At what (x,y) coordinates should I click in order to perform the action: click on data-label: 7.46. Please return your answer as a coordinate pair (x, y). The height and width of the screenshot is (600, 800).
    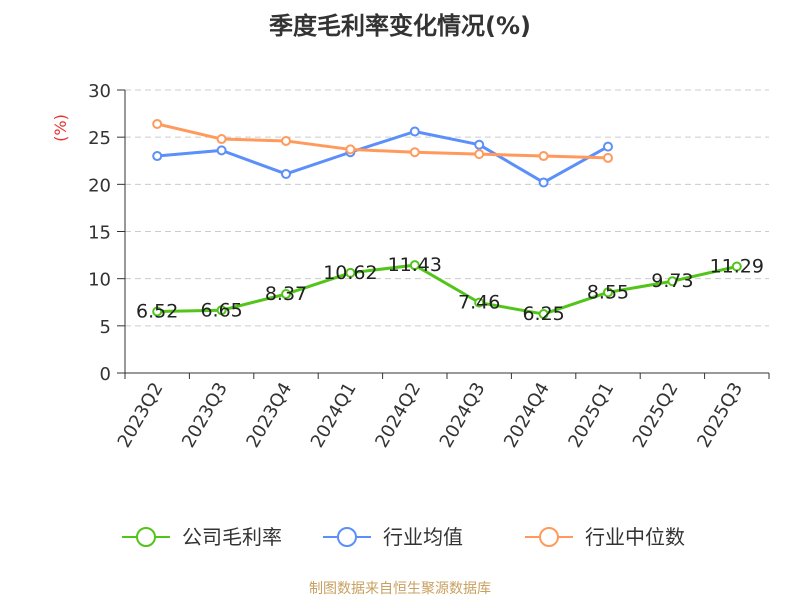
    Looking at the image, I should click on (479, 303).